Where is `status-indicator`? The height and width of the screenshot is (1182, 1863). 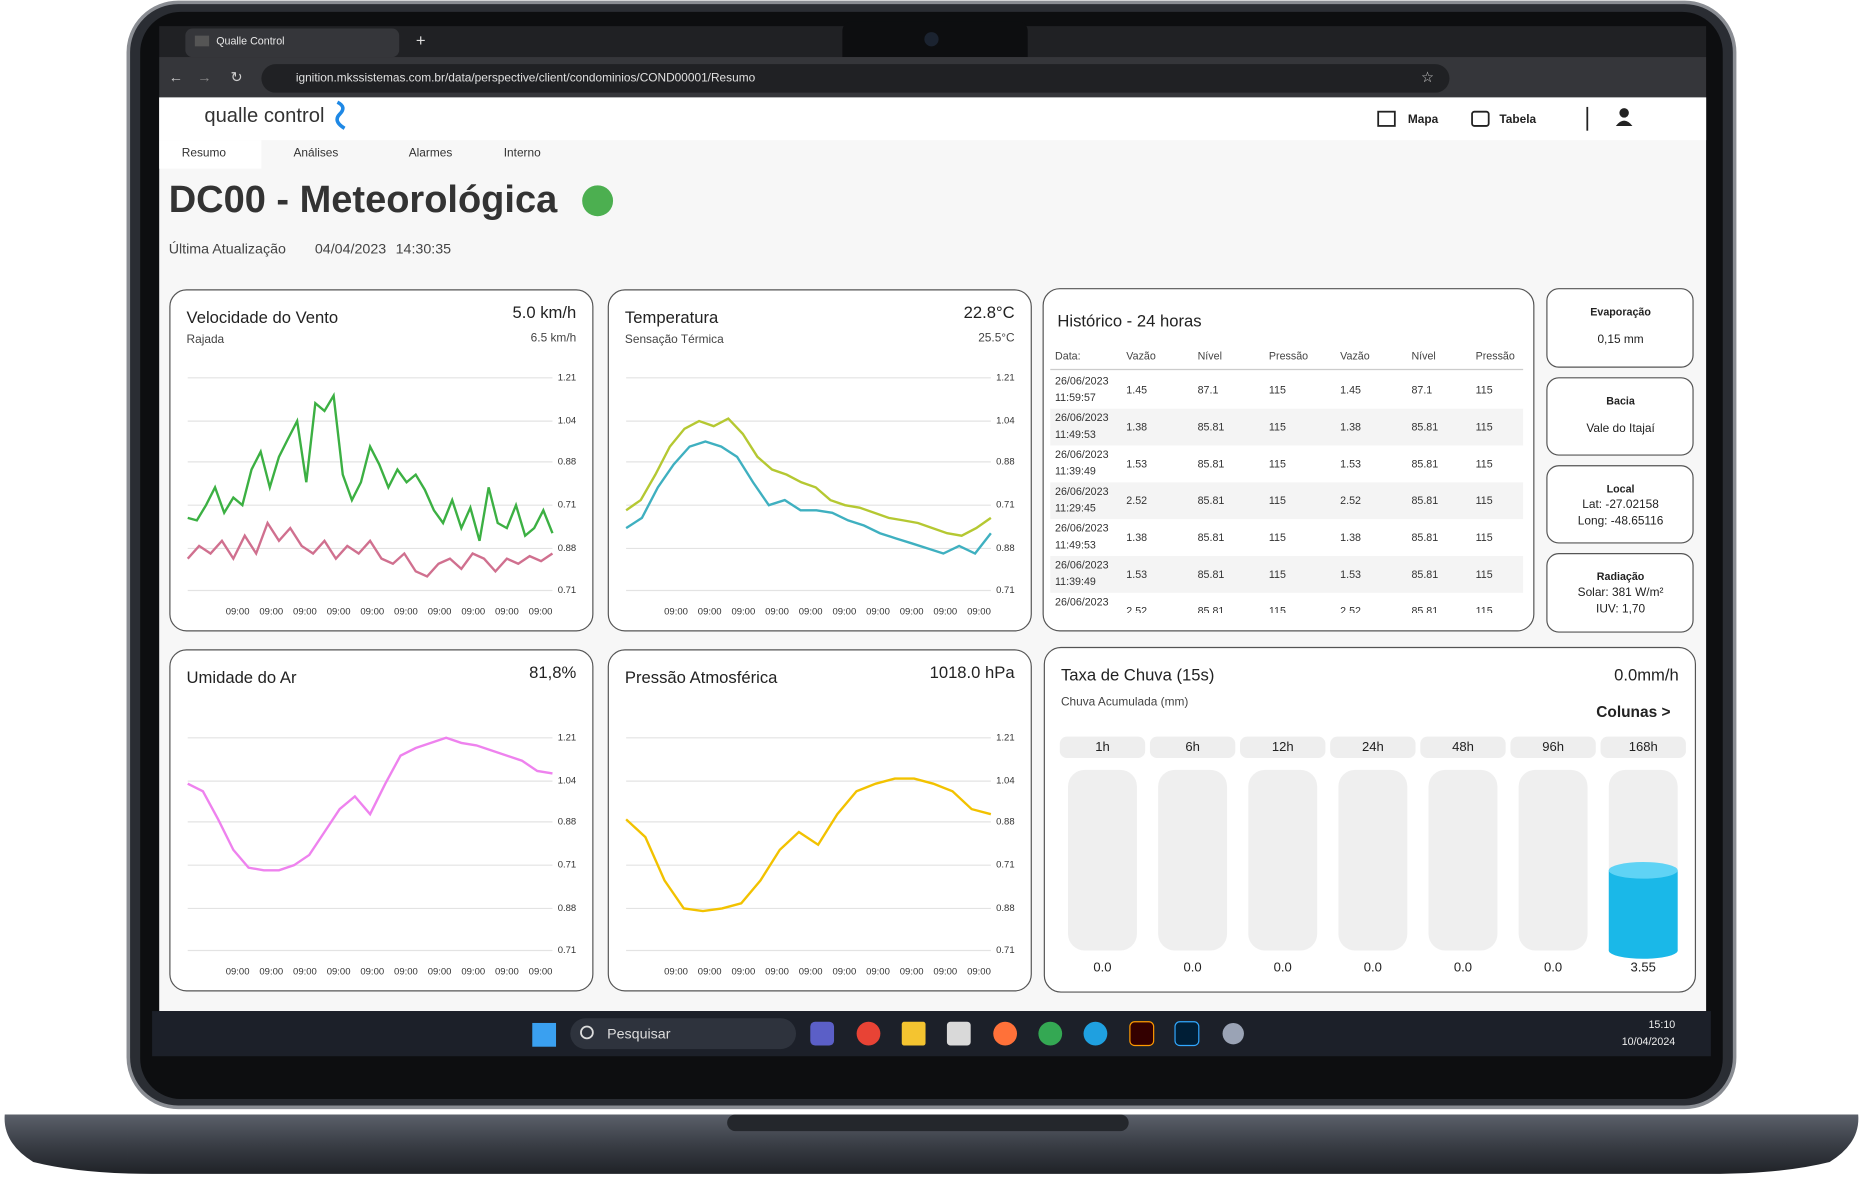
status-indicator is located at coordinates (598, 201).